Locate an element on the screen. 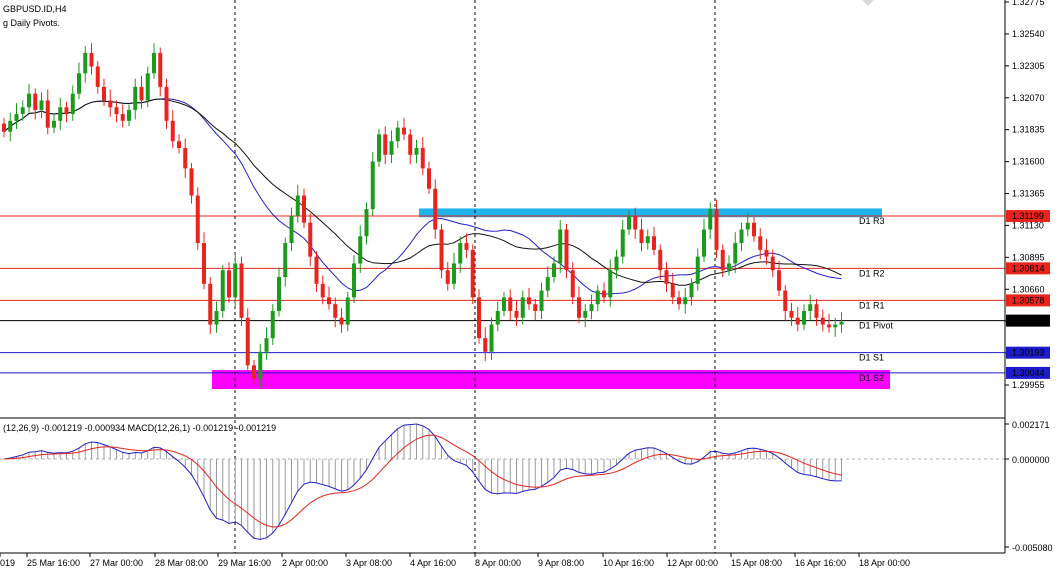 This screenshot has height=575, width=1057. level-tag-text: 1.30429 is located at coordinates (1028, 321).